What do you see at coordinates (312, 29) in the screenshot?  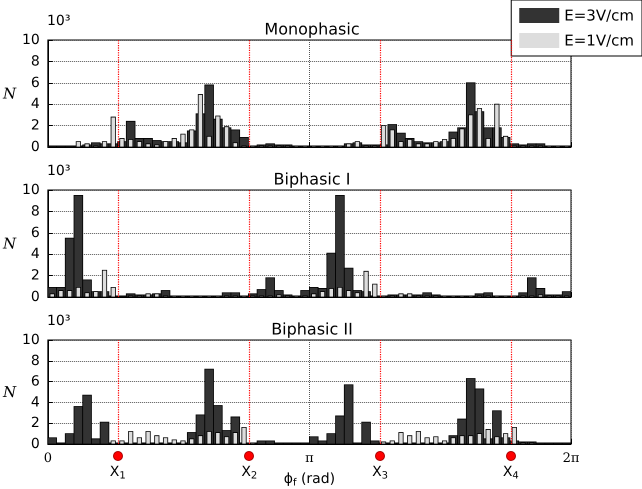 I see `chart-title: Monophasic` at bounding box center [312, 29].